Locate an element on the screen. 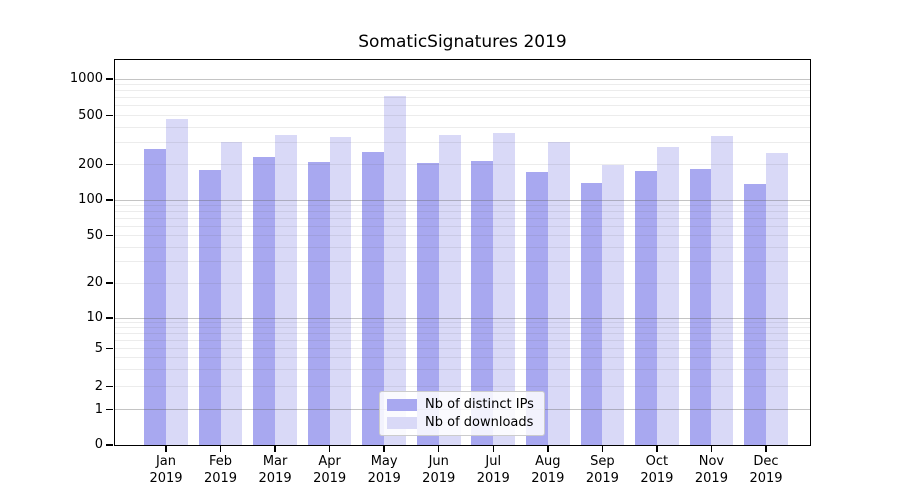 This screenshot has height=500, width=900. legend-entry-downloads: Nb of downloads is located at coordinates (462, 422).